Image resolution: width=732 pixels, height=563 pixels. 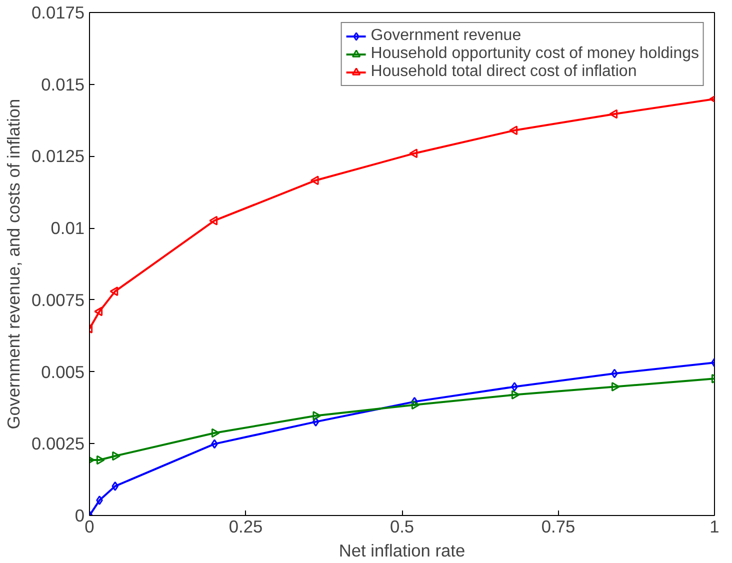 What do you see at coordinates (558, 526) in the screenshot?
I see `x-tick-label: 0.75` at bounding box center [558, 526].